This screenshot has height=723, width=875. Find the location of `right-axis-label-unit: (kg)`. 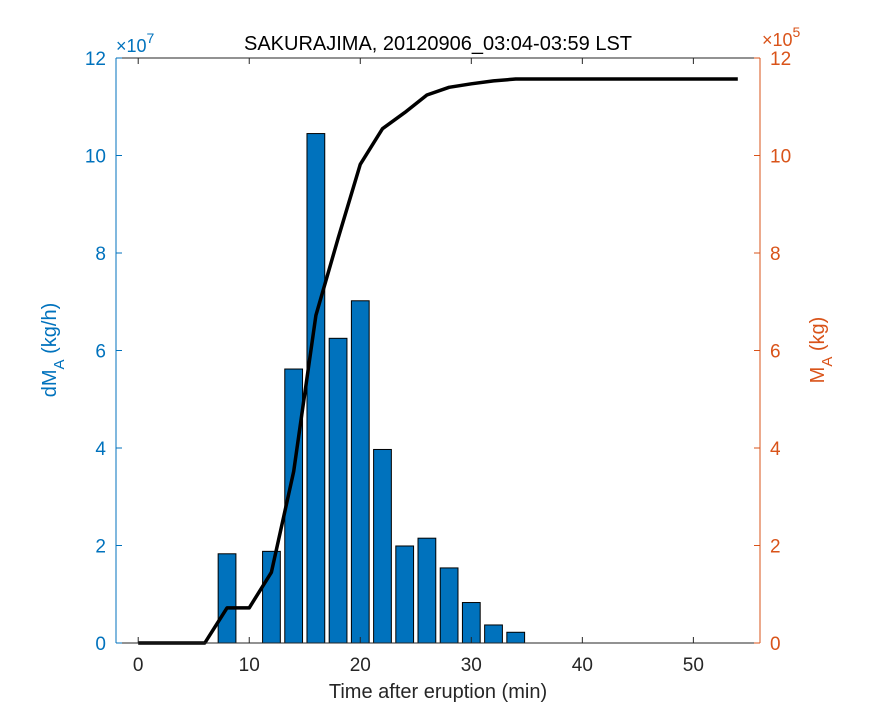

right-axis-label-unit: (kg) is located at coordinates (818, 337).